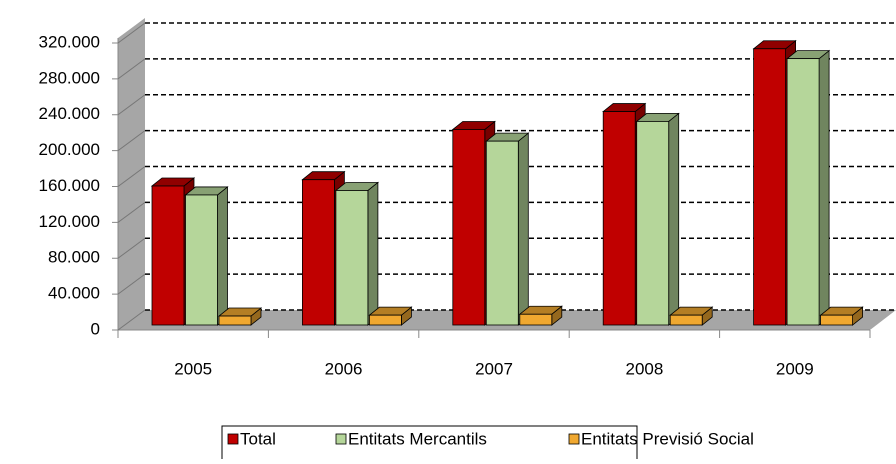  What do you see at coordinates (69, 41) in the screenshot?
I see `y-tick-label: 320.000` at bounding box center [69, 41].